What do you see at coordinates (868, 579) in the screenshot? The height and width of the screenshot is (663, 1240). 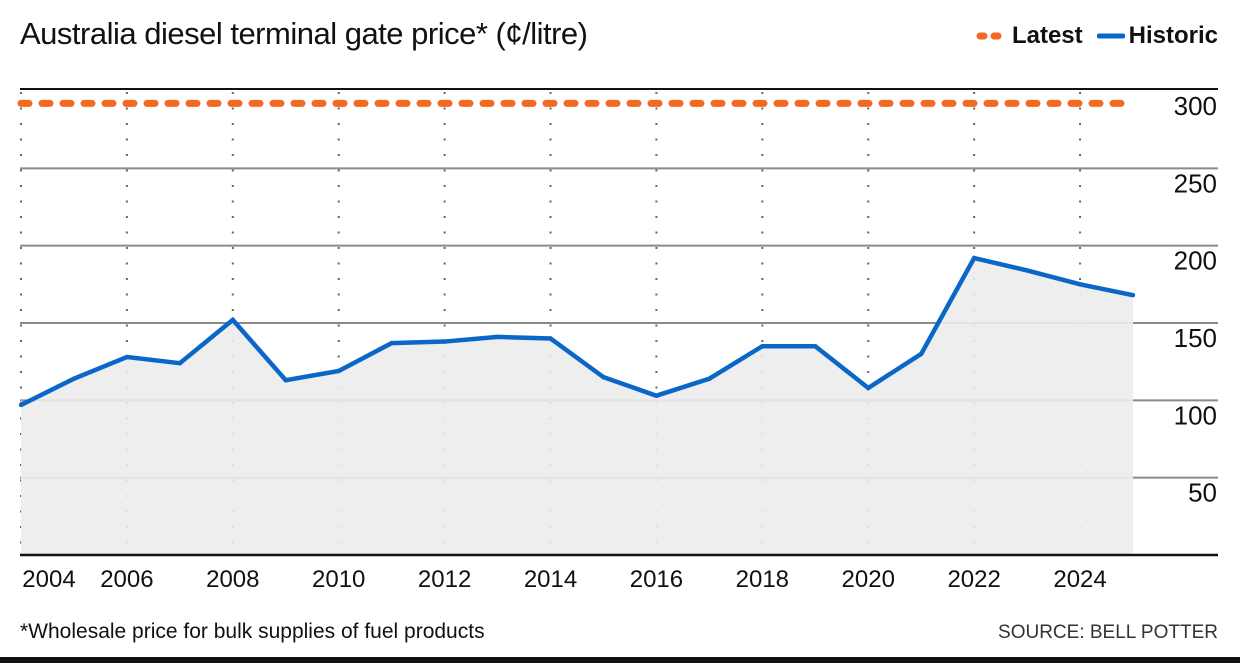 I see `x-tick-label-2020: 2020` at bounding box center [868, 579].